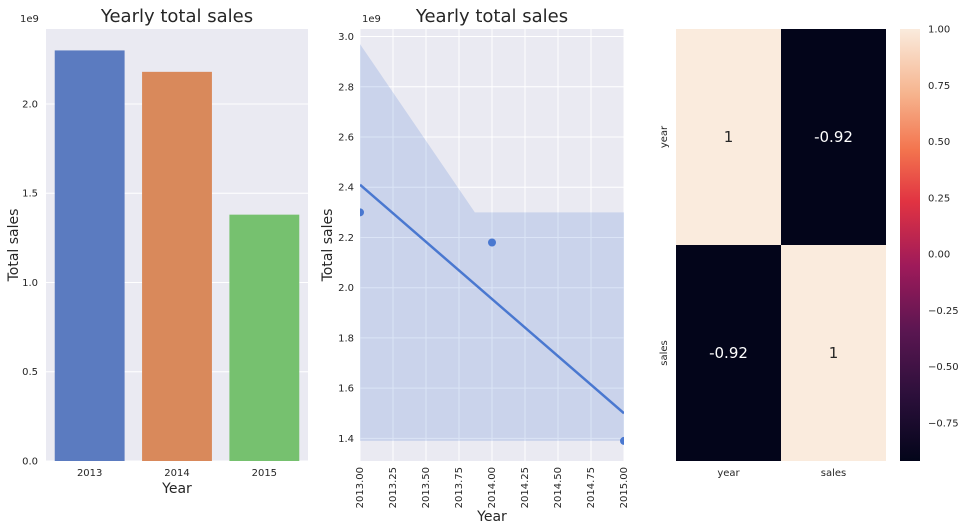 Image resolution: width=960 pixels, height=530 pixels. Describe the element at coordinates (30, 372) in the screenshot. I see `bar-chart-y-tick-label: 0.5` at that location.